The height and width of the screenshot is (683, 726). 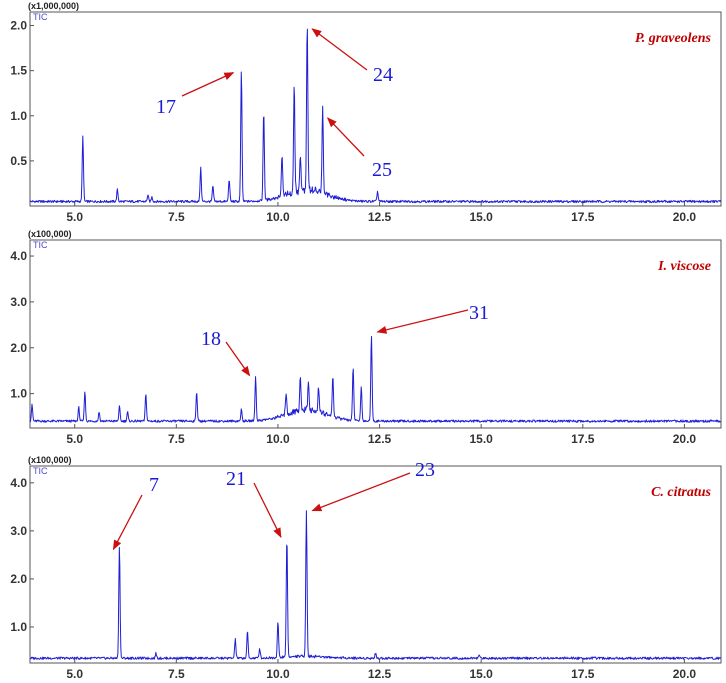 What do you see at coordinates (53, 6) in the screenshot?
I see `scale-label: (x1,000,000)` at bounding box center [53, 6].